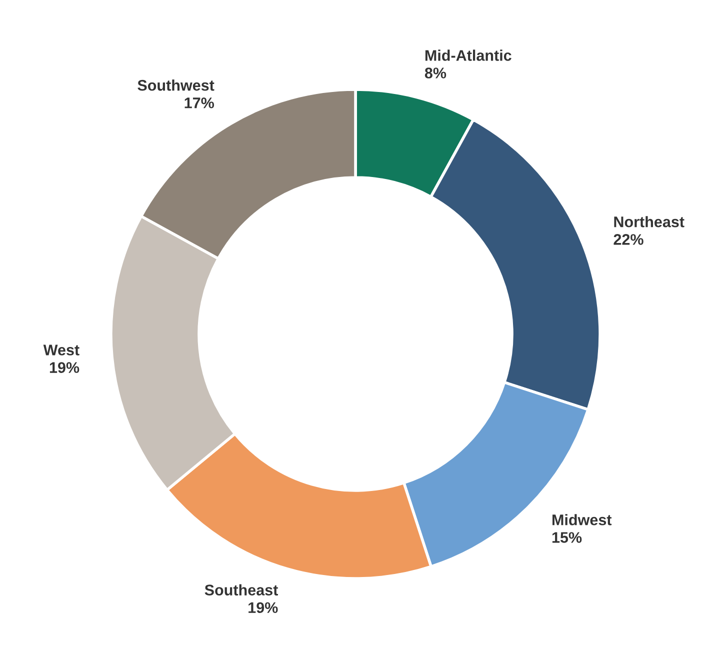 This screenshot has height=668, width=711. Describe the element at coordinates (241, 590) in the screenshot. I see `slice-label: Southeast` at that location.